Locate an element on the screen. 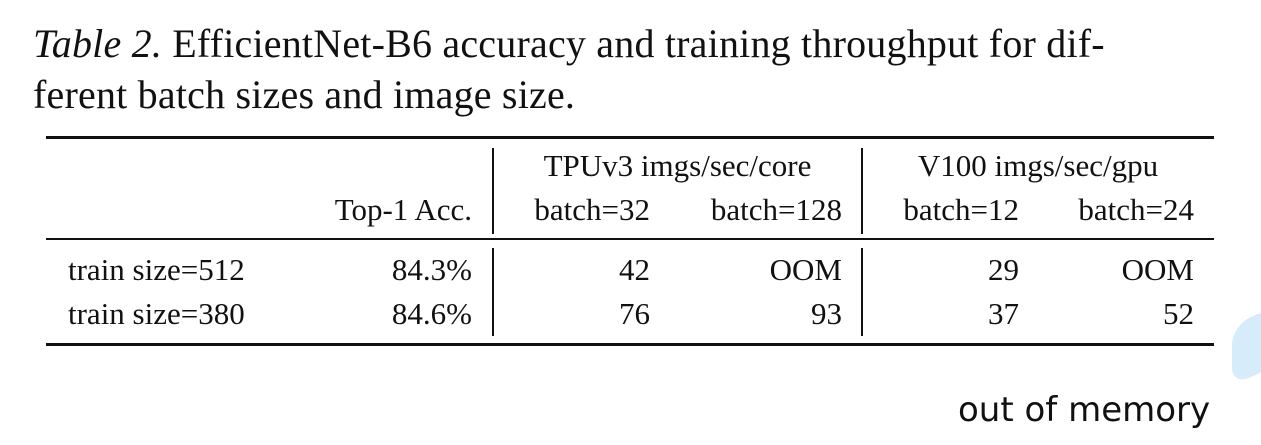 This screenshot has width=1261, height=445. column-header-v100-batch24: batch=24 is located at coordinates (1136, 209).